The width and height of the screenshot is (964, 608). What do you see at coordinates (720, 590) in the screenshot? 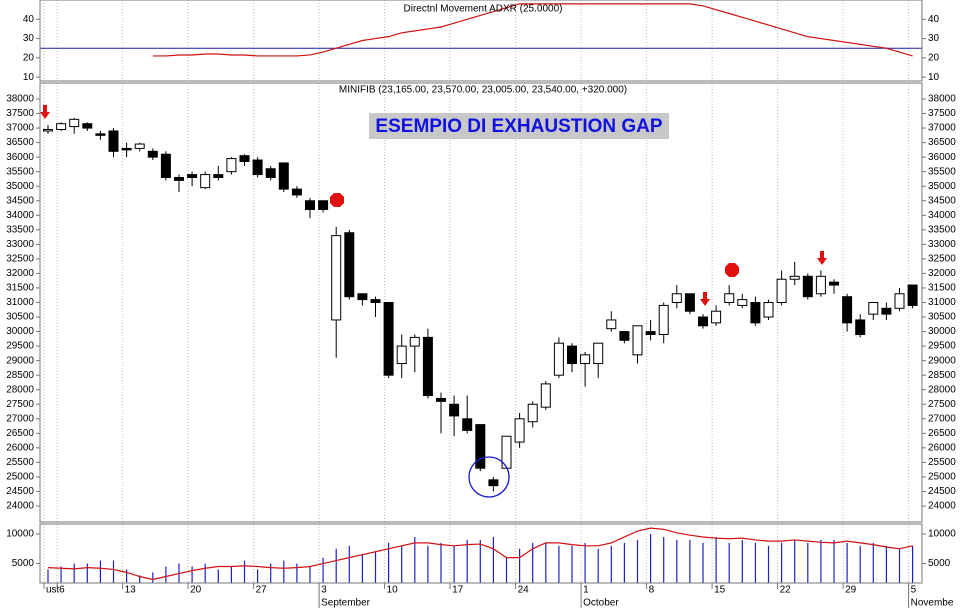
I see `x-tick-label: 15` at bounding box center [720, 590].